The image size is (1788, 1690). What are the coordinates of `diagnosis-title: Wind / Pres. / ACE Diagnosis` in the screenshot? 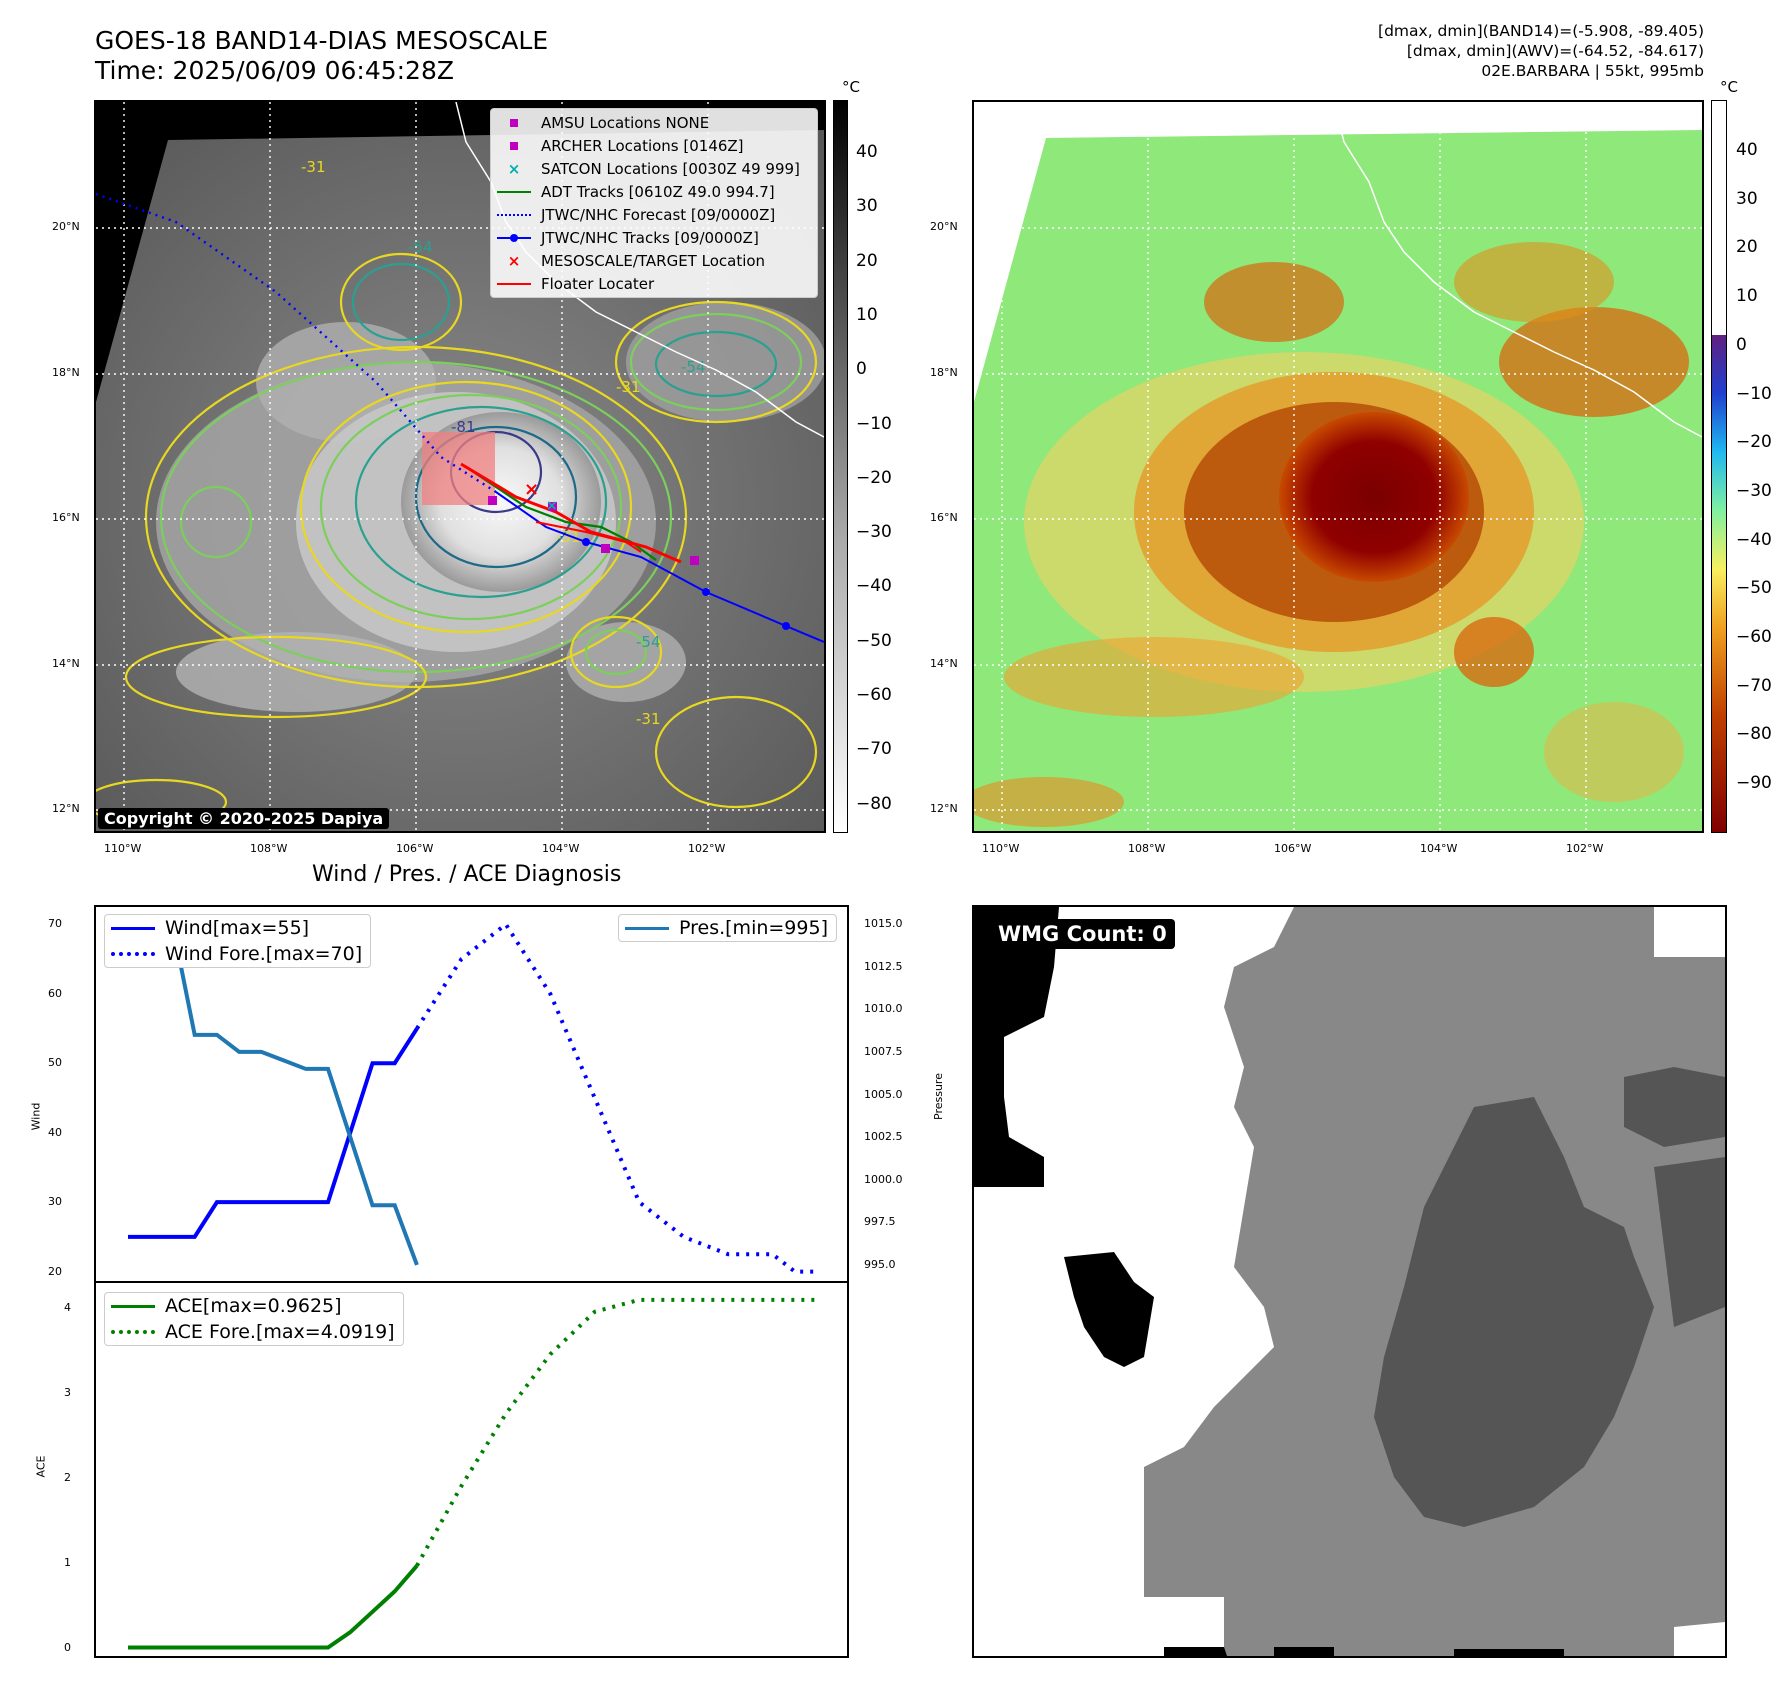 It's located at (467, 874).